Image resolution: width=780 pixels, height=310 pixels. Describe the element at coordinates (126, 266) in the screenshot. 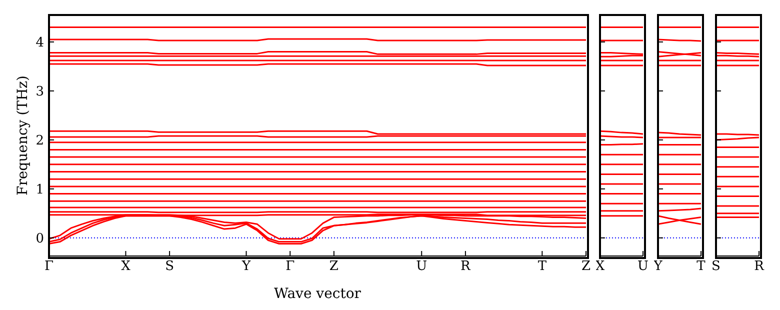

I see `x-tick-label: X` at that location.